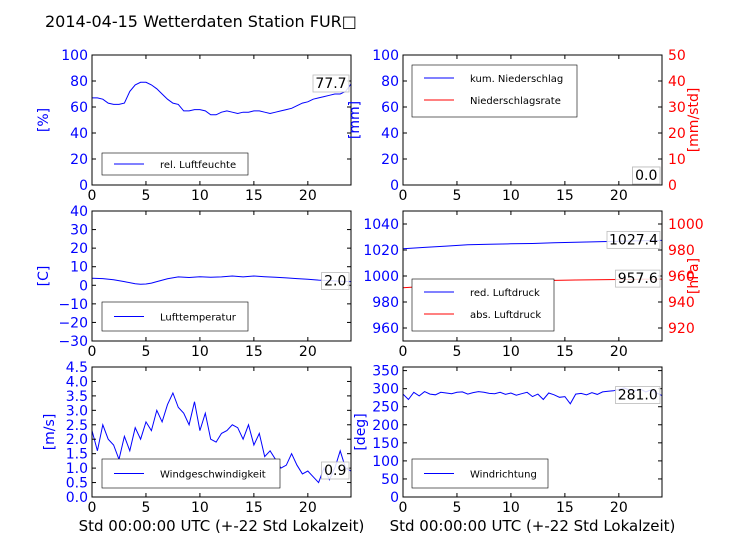 Image resolution: width=736 pixels, height=552 pixels. What do you see at coordinates (77, 484) in the screenshot?
I see `y-tick-label: 0.5` at bounding box center [77, 484].